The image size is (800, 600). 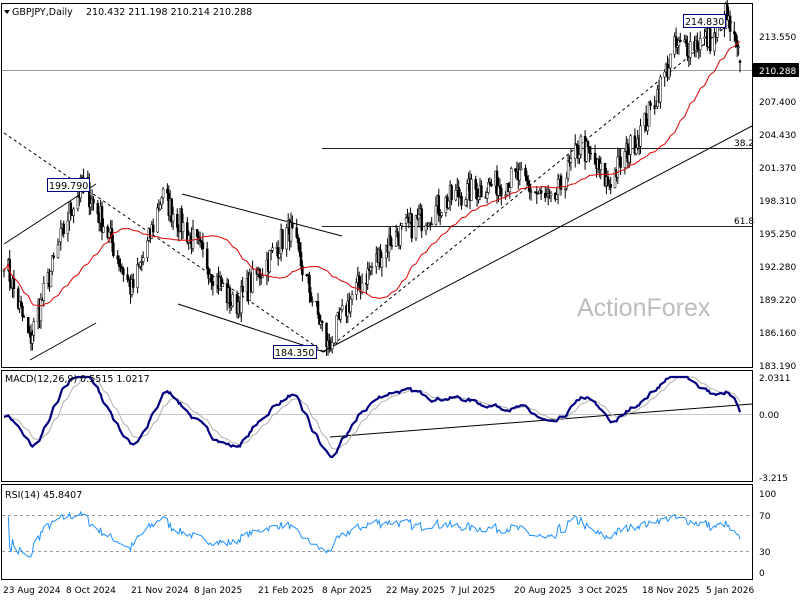 I want to click on date-tick: 8 Apr 2025, so click(x=347, y=591).